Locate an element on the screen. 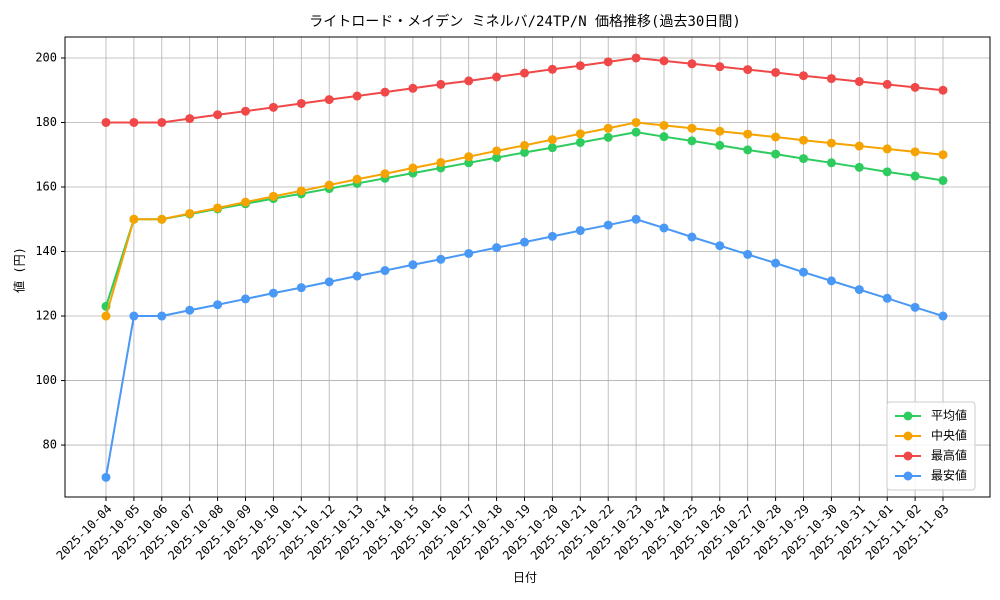 This screenshot has width=1000, height=600. y-tick-label: 140 is located at coordinates (46, 251).